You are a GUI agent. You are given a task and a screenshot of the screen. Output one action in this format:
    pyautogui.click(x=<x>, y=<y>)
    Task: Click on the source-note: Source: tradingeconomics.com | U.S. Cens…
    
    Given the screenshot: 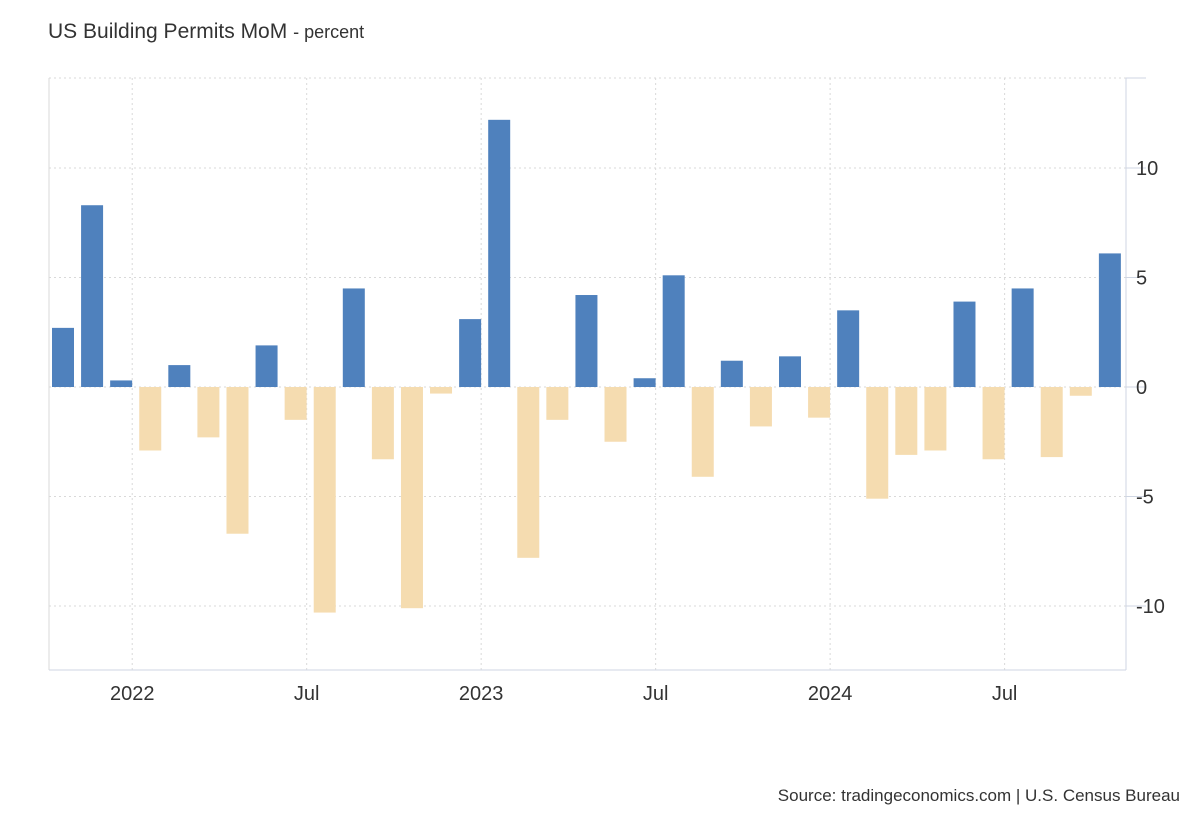 What is the action you would take?
    pyautogui.click(x=978, y=795)
    